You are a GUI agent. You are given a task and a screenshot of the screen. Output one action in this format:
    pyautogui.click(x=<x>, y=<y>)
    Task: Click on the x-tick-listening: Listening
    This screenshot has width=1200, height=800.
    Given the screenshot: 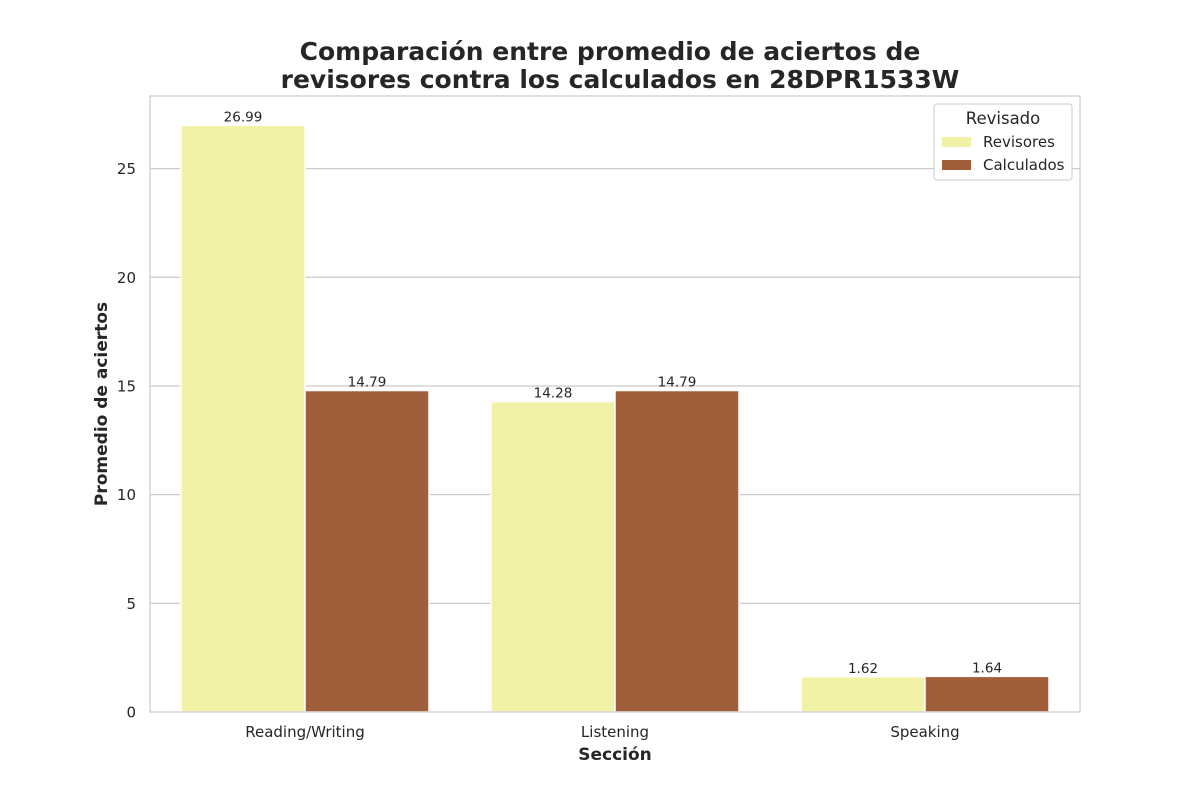 What is the action you would take?
    pyautogui.click(x=615, y=732)
    